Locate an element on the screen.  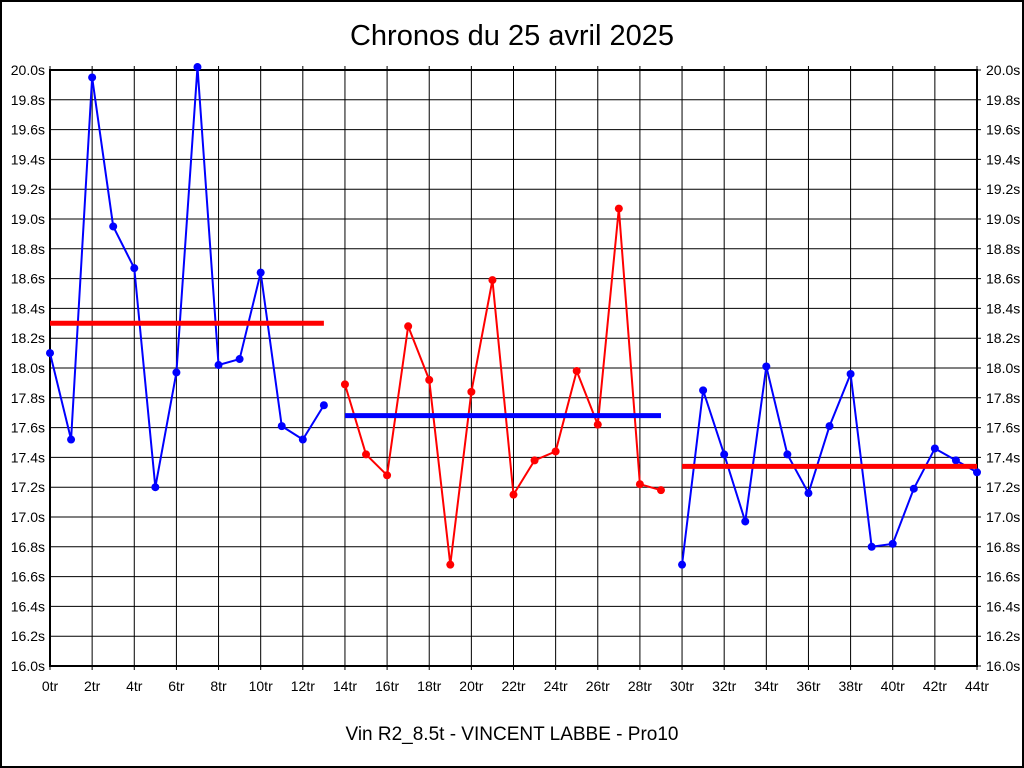
x-tick-label: 12tr is located at coordinates (303, 686).